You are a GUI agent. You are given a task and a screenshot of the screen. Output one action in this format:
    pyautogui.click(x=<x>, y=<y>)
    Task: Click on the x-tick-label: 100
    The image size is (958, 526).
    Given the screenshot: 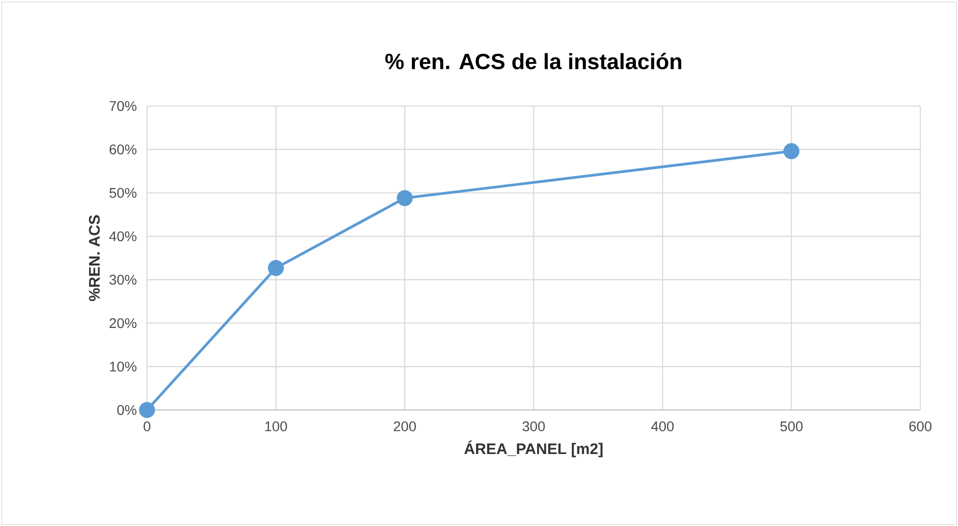 What is the action you would take?
    pyautogui.click(x=276, y=426)
    